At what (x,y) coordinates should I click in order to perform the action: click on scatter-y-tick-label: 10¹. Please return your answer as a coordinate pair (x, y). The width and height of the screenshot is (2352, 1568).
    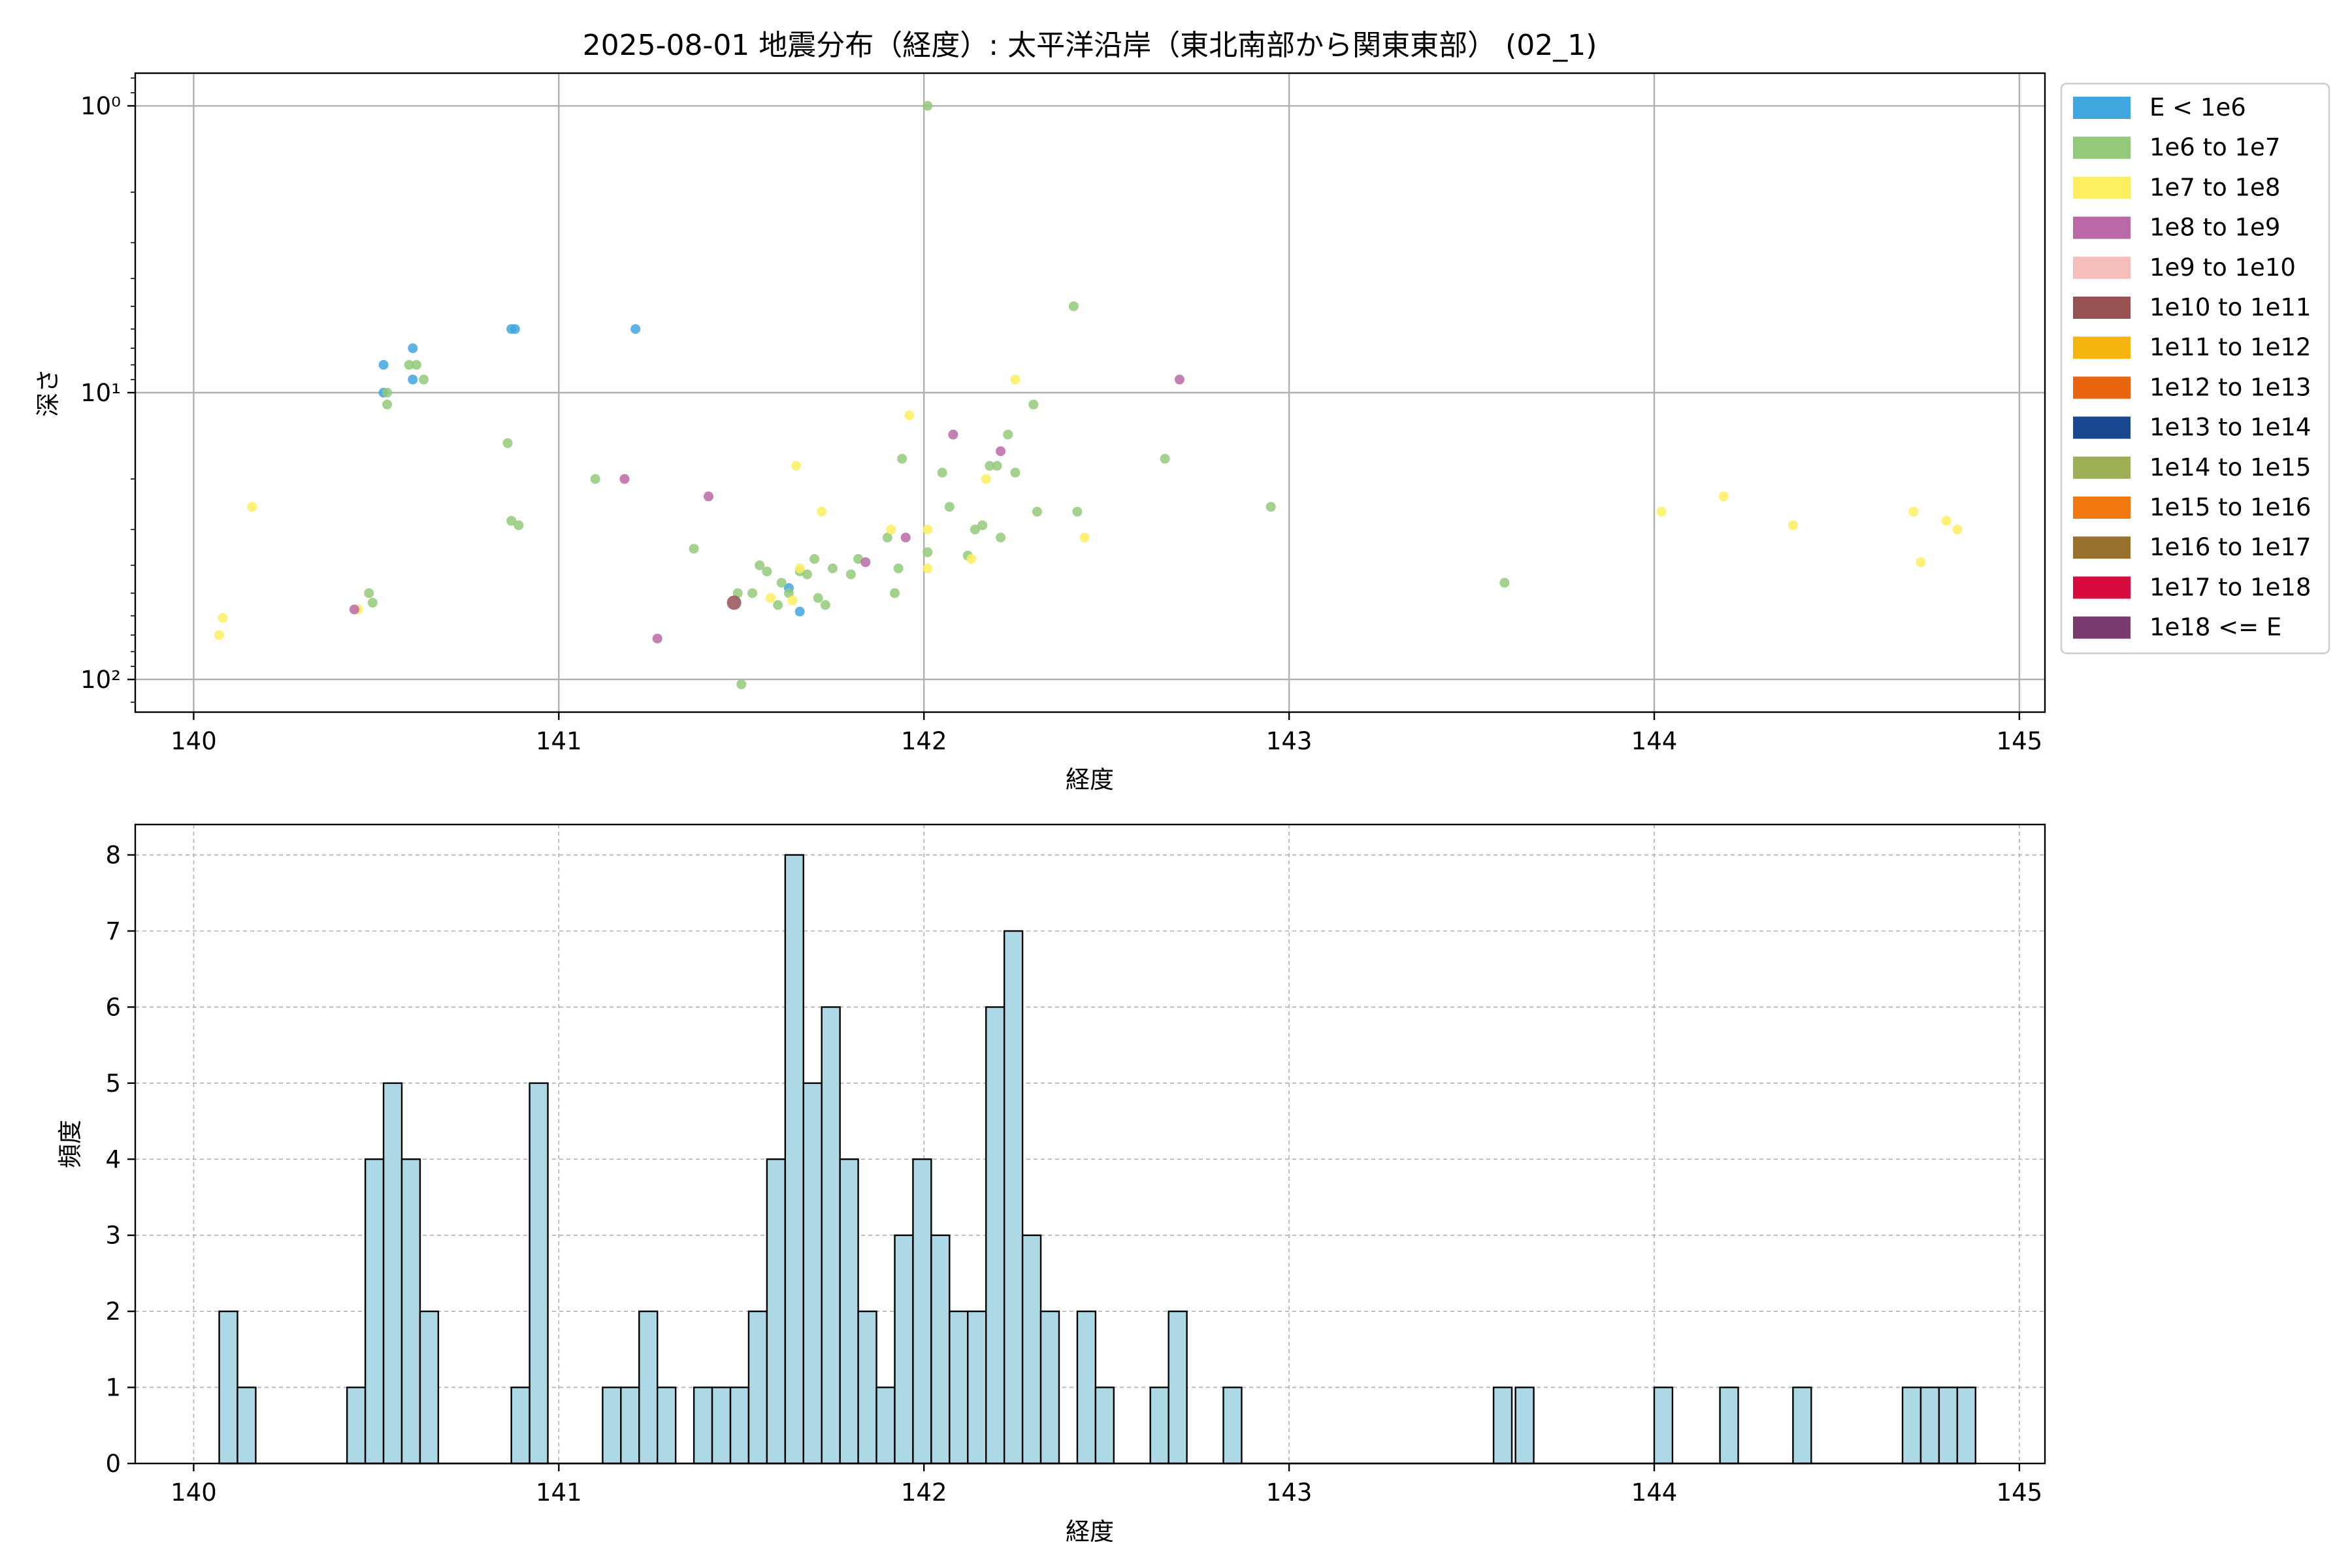
    Looking at the image, I should click on (100, 393).